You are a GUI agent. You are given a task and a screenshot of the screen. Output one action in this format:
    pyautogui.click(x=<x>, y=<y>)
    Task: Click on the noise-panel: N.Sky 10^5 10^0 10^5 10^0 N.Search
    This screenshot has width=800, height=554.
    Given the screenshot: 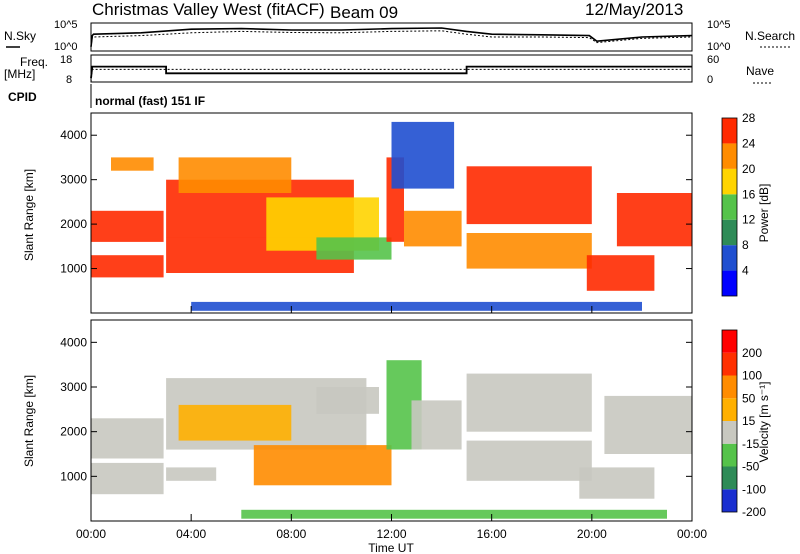 What is the action you would take?
    pyautogui.click(x=399, y=36)
    